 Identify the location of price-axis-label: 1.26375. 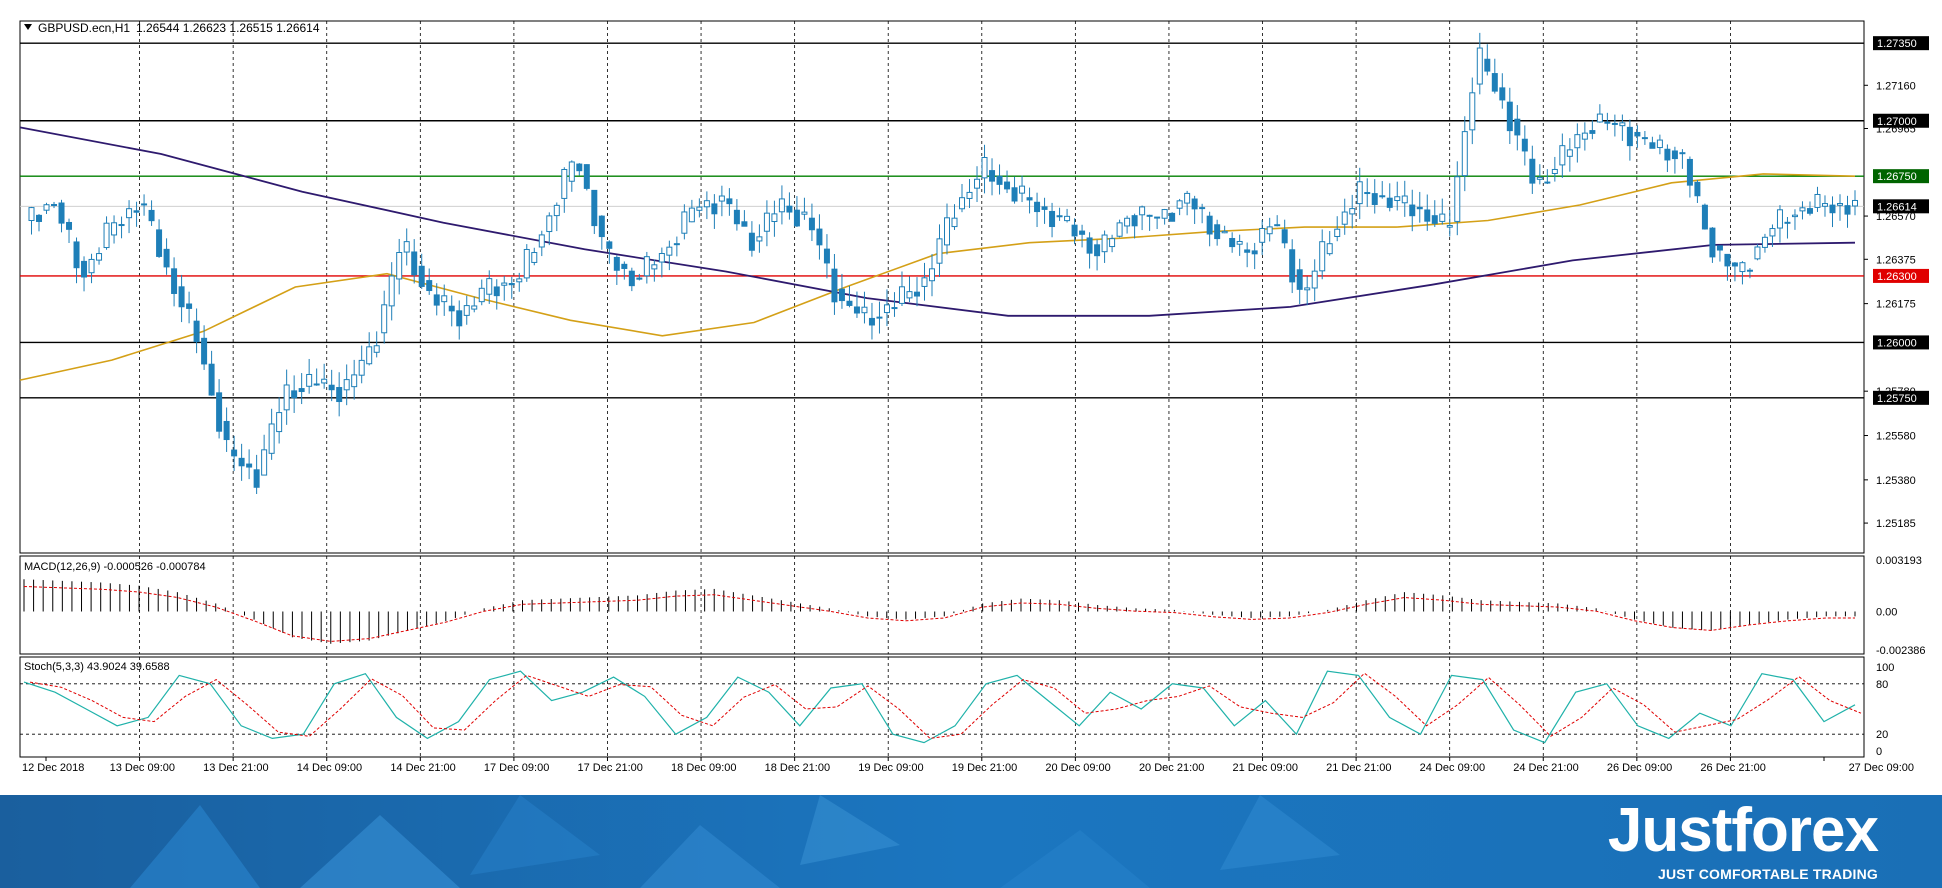
(1896, 260).